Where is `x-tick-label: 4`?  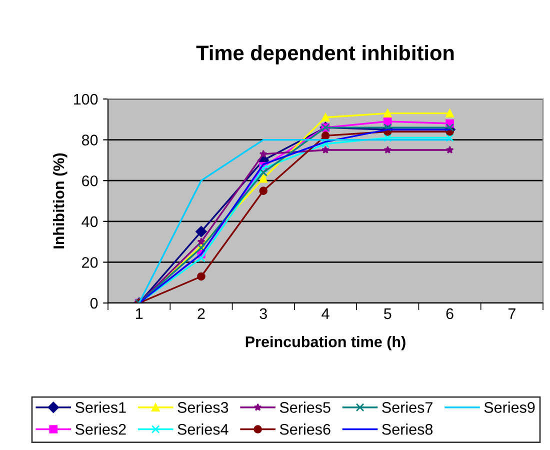 x-tick-label: 4 is located at coordinates (326, 313).